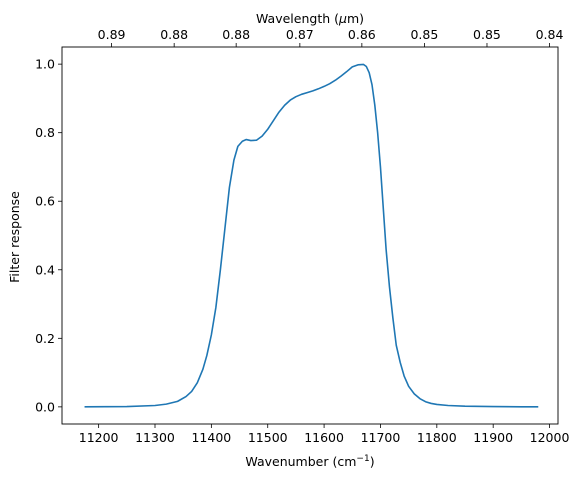 The image size is (580, 480). Describe the element at coordinates (355, 18) in the screenshot. I see `top-x-axis-title-unit: m)` at that location.